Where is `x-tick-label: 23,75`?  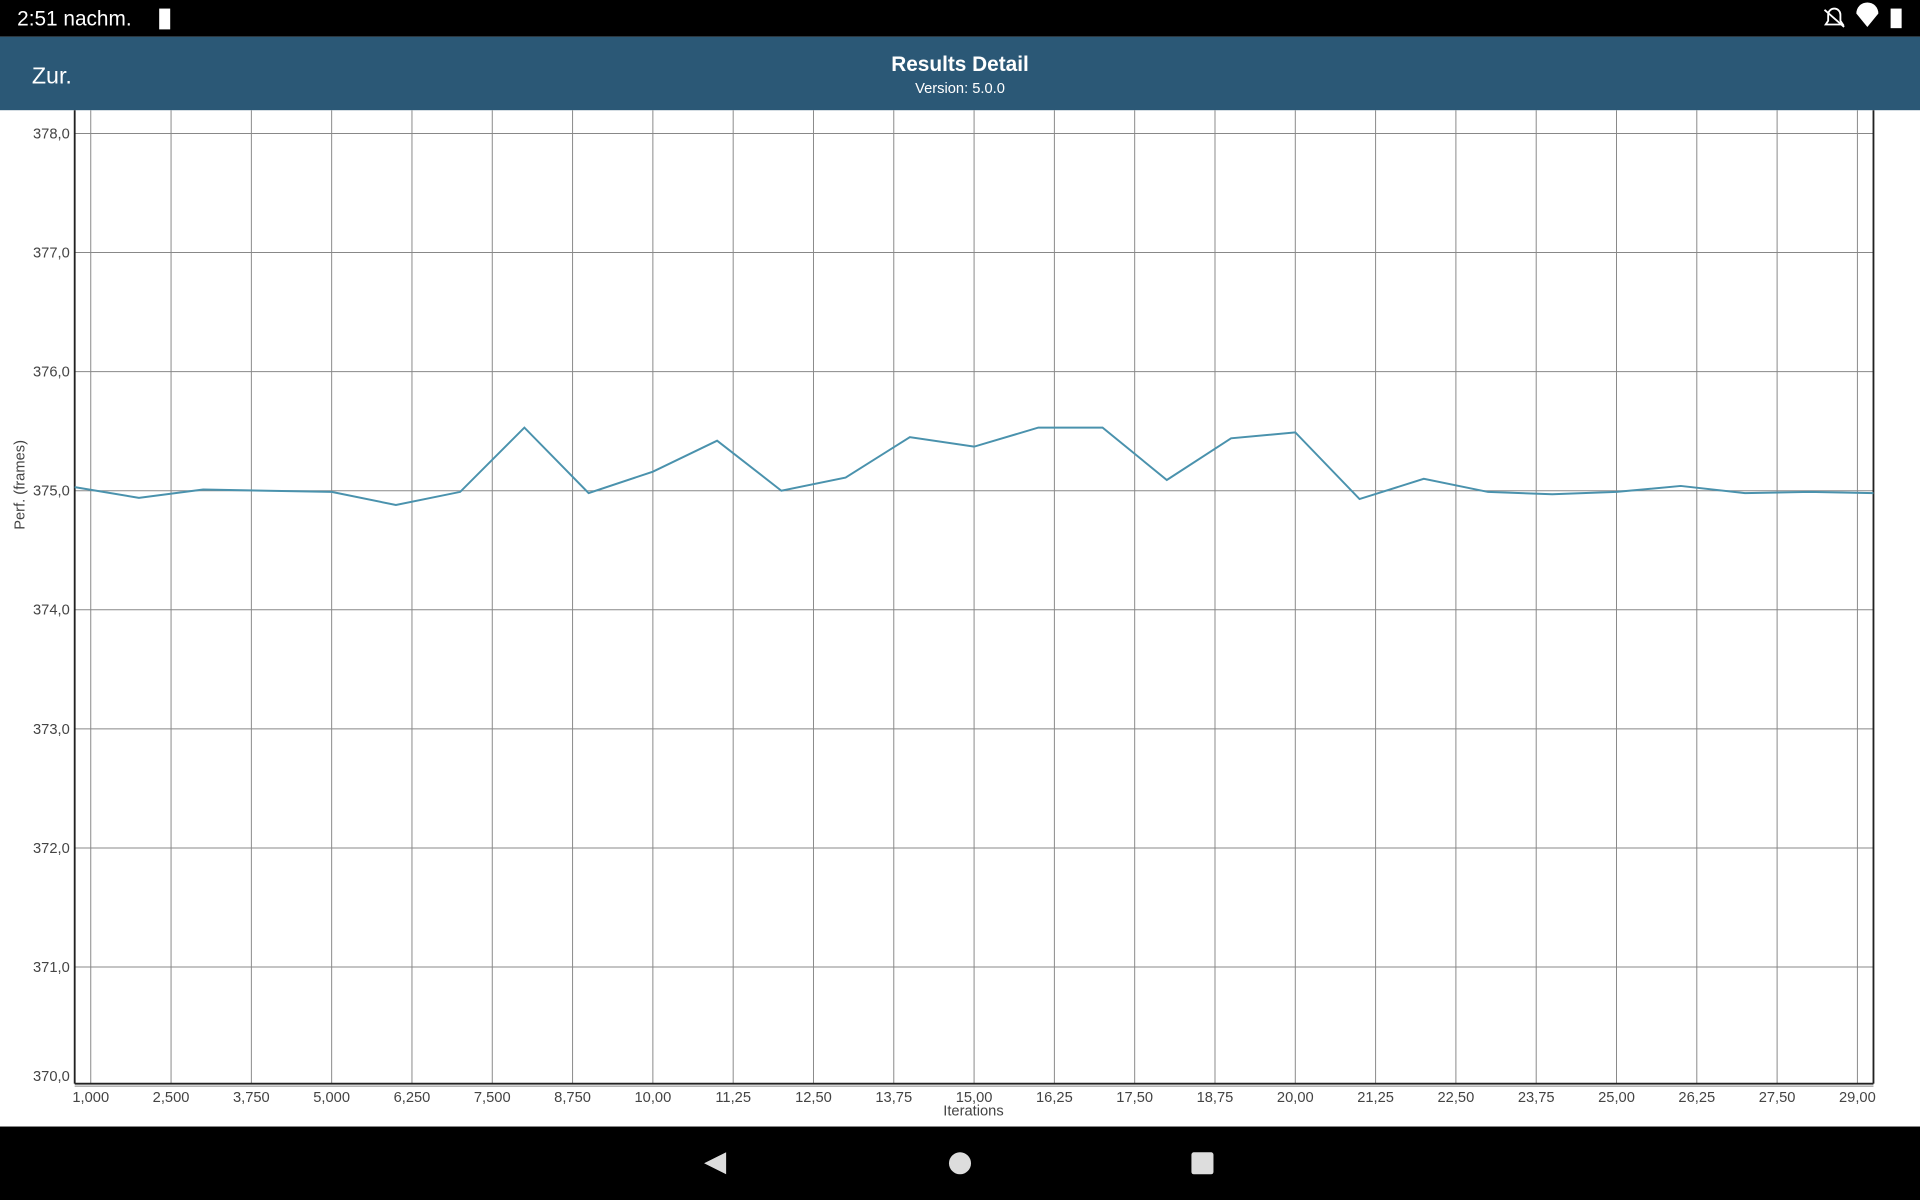 x-tick-label: 23,75 is located at coordinates (1536, 1098).